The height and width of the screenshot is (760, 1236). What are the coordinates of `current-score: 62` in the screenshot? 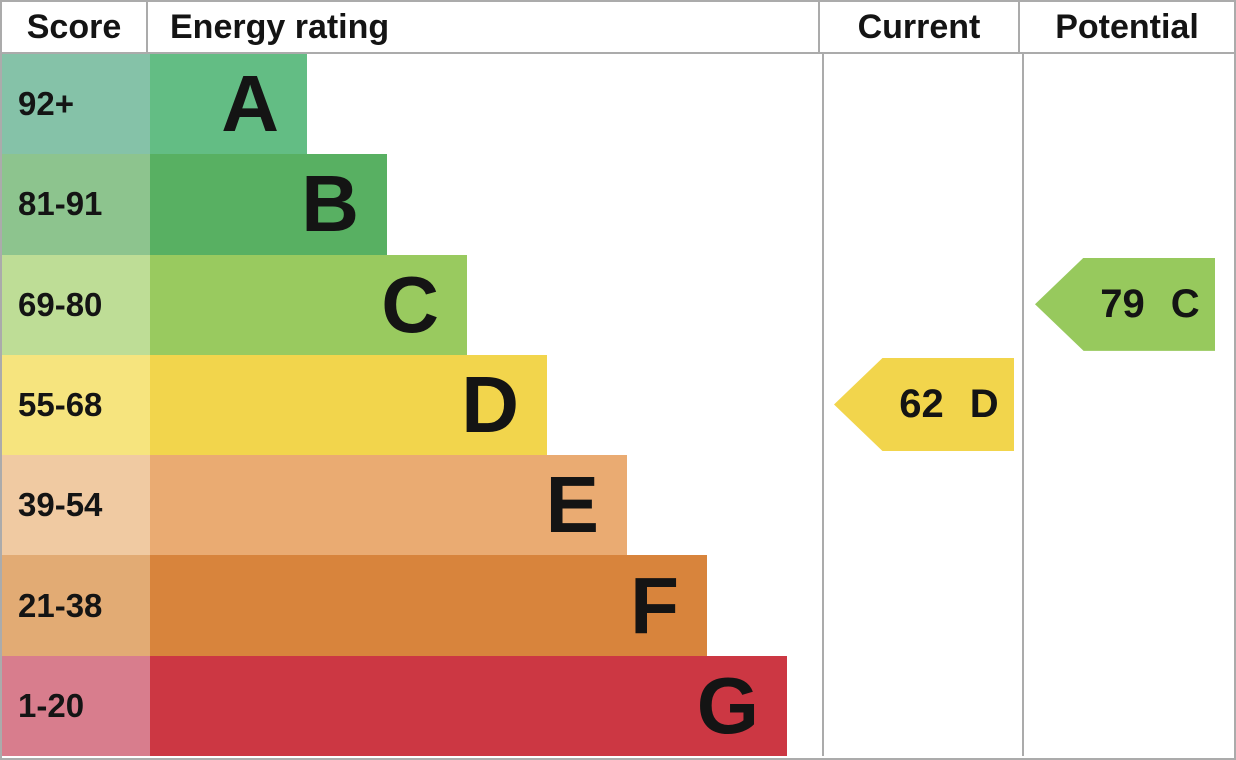 It's located at (921, 403).